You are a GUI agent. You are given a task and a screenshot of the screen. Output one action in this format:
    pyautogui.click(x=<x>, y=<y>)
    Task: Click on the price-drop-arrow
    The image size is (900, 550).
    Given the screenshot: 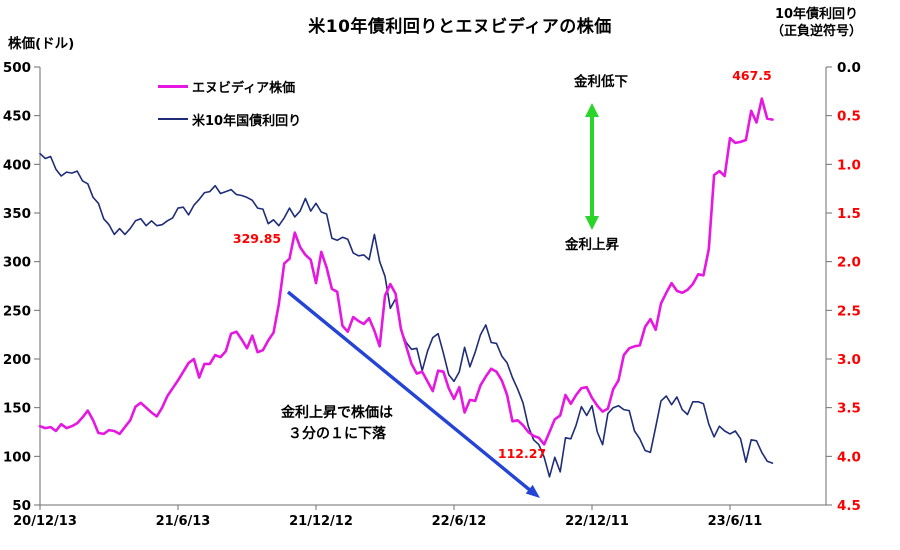 What is the action you would take?
    pyautogui.click(x=409, y=391)
    